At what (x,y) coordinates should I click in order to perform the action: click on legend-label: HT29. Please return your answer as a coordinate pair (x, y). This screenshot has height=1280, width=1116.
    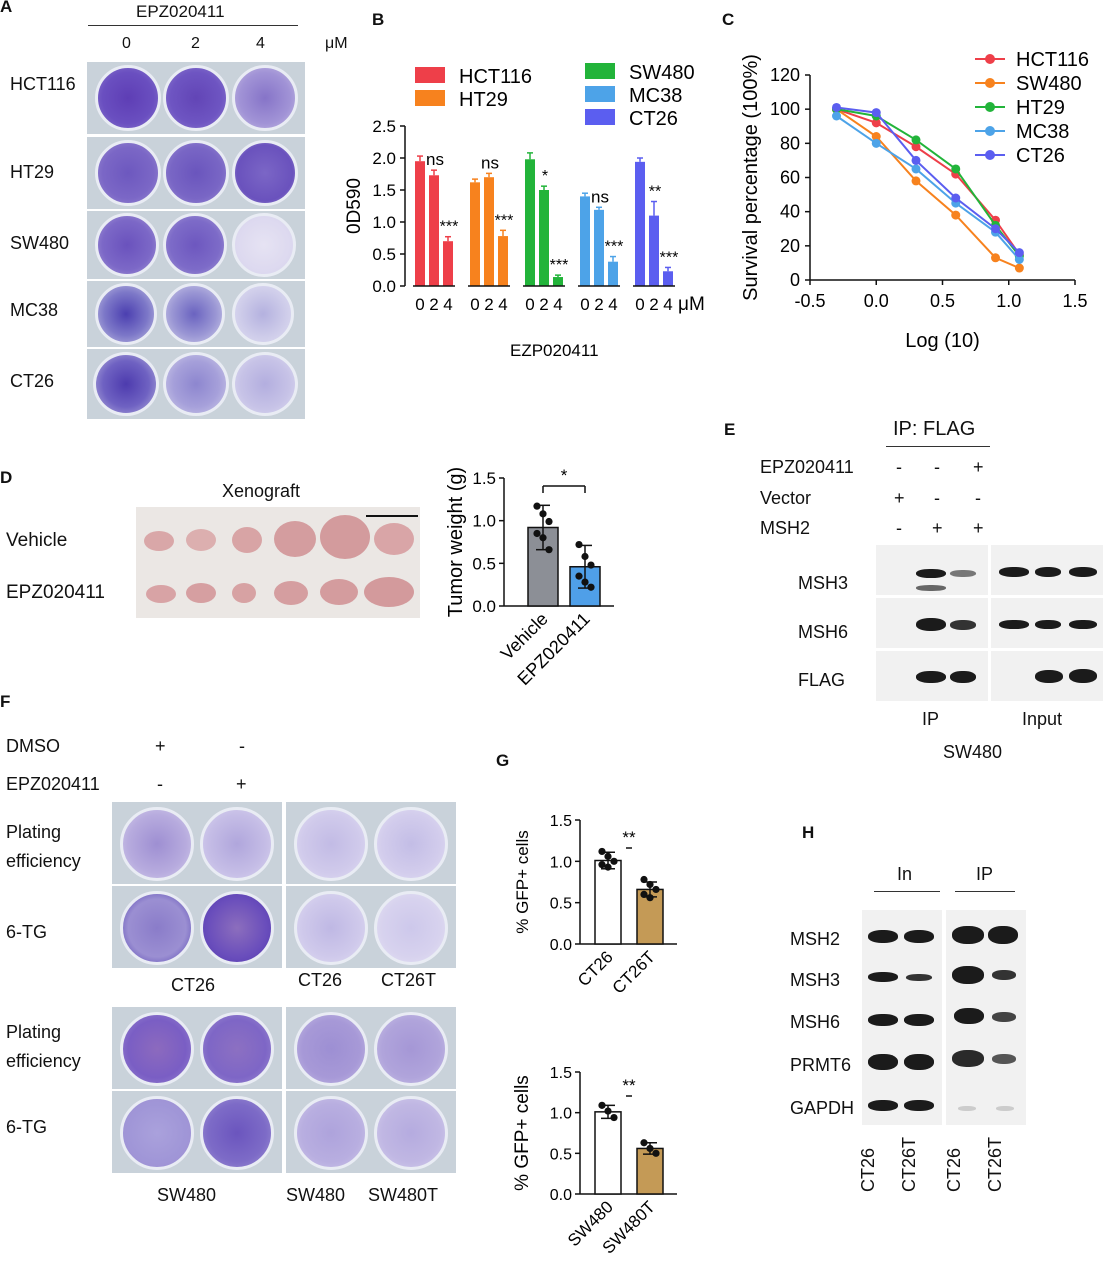
    Looking at the image, I should click on (483, 100).